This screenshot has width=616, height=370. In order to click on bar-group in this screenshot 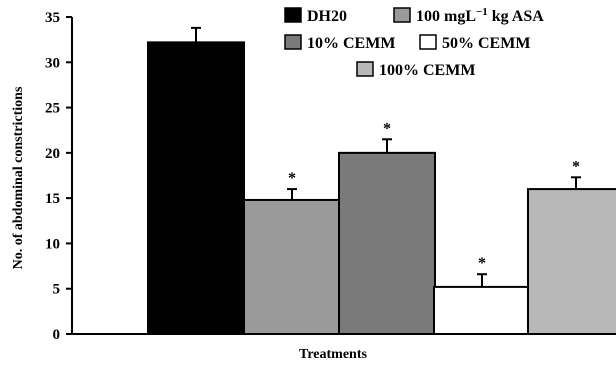, I will do `click(196, 181)`.